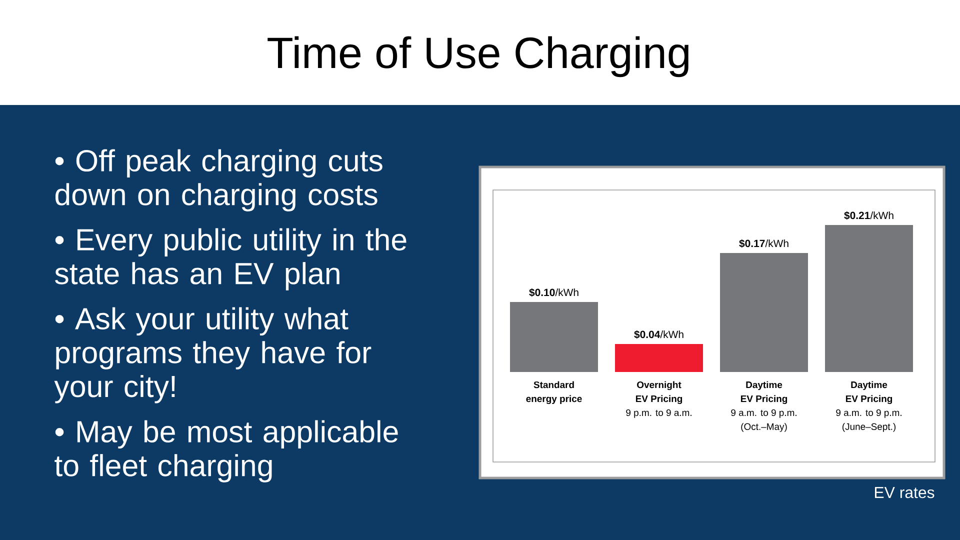  Describe the element at coordinates (869, 406) in the screenshot. I see `x-tick-label: Daytime EV Pricing 9 a.m. to 9 p.m. (June–Sept.)` at that location.